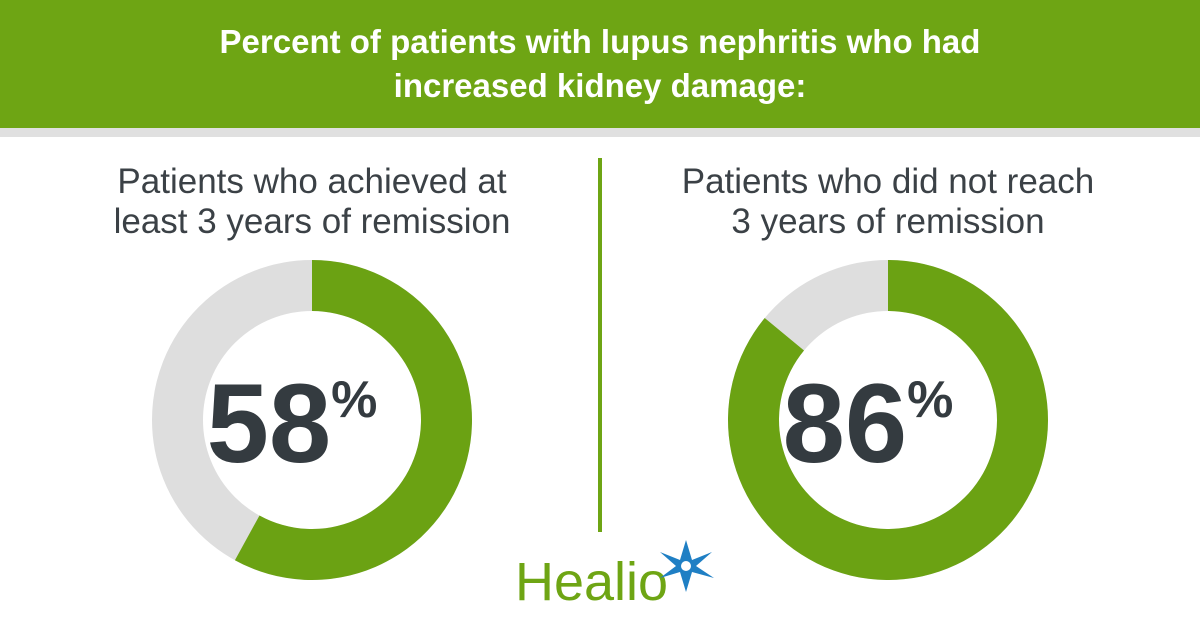  I want to click on value-label: 86%, so click(868, 423).